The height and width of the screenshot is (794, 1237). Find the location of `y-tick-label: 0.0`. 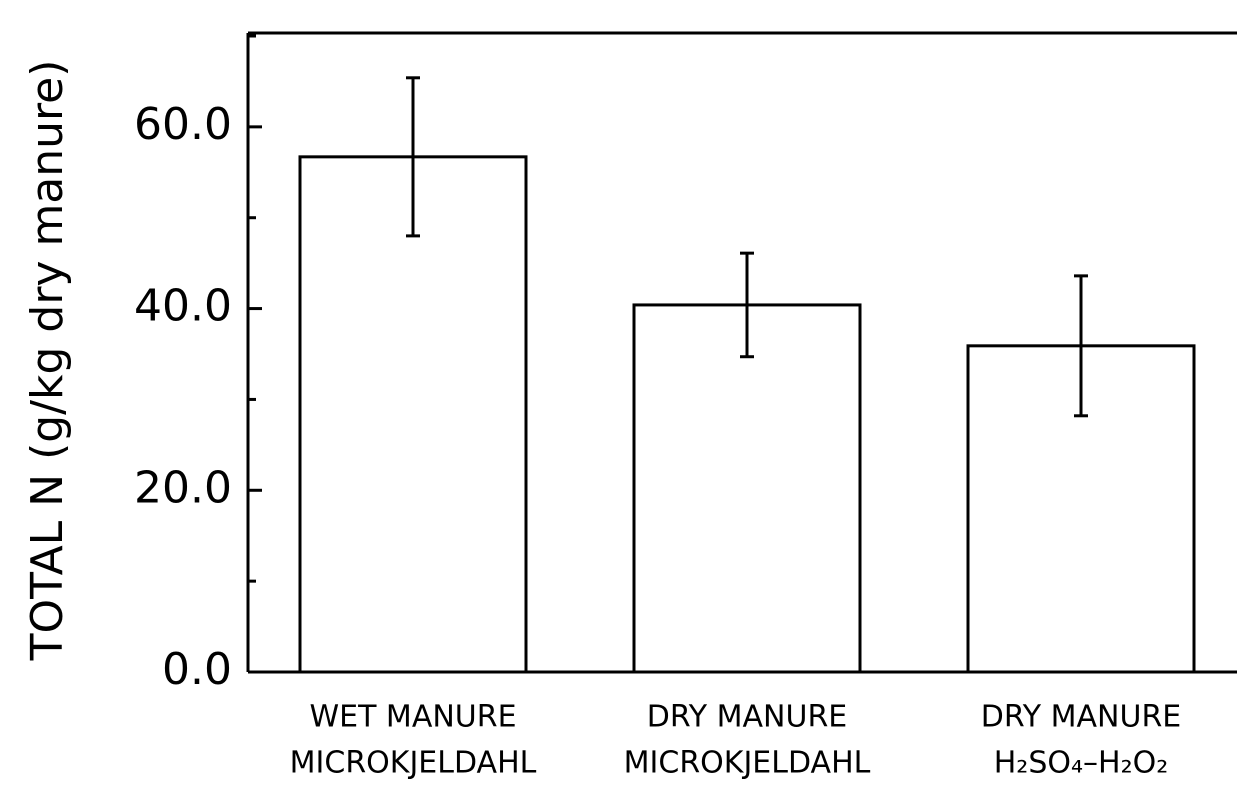

y-tick-label: 0.0 is located at coordinates (197, 669).